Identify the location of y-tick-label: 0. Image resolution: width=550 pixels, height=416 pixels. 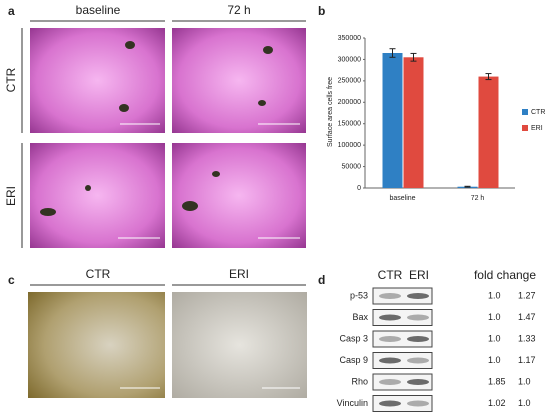
(359, 188).